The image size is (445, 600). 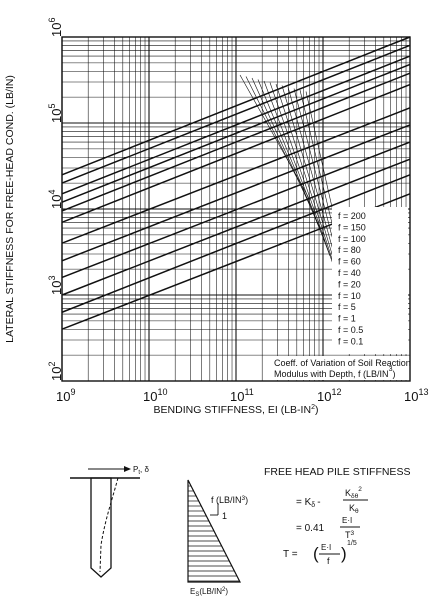 I want to click on formula-3-num: E·I, so click(x=326, y=547).